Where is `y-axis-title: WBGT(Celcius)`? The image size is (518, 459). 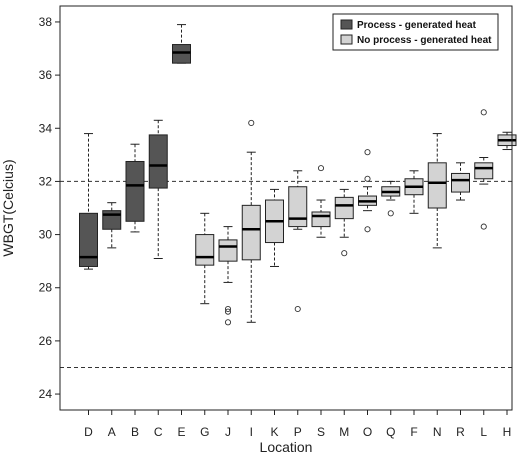
y-axis-title: WBGT(Celcius) is located at coordinates (8, 207).